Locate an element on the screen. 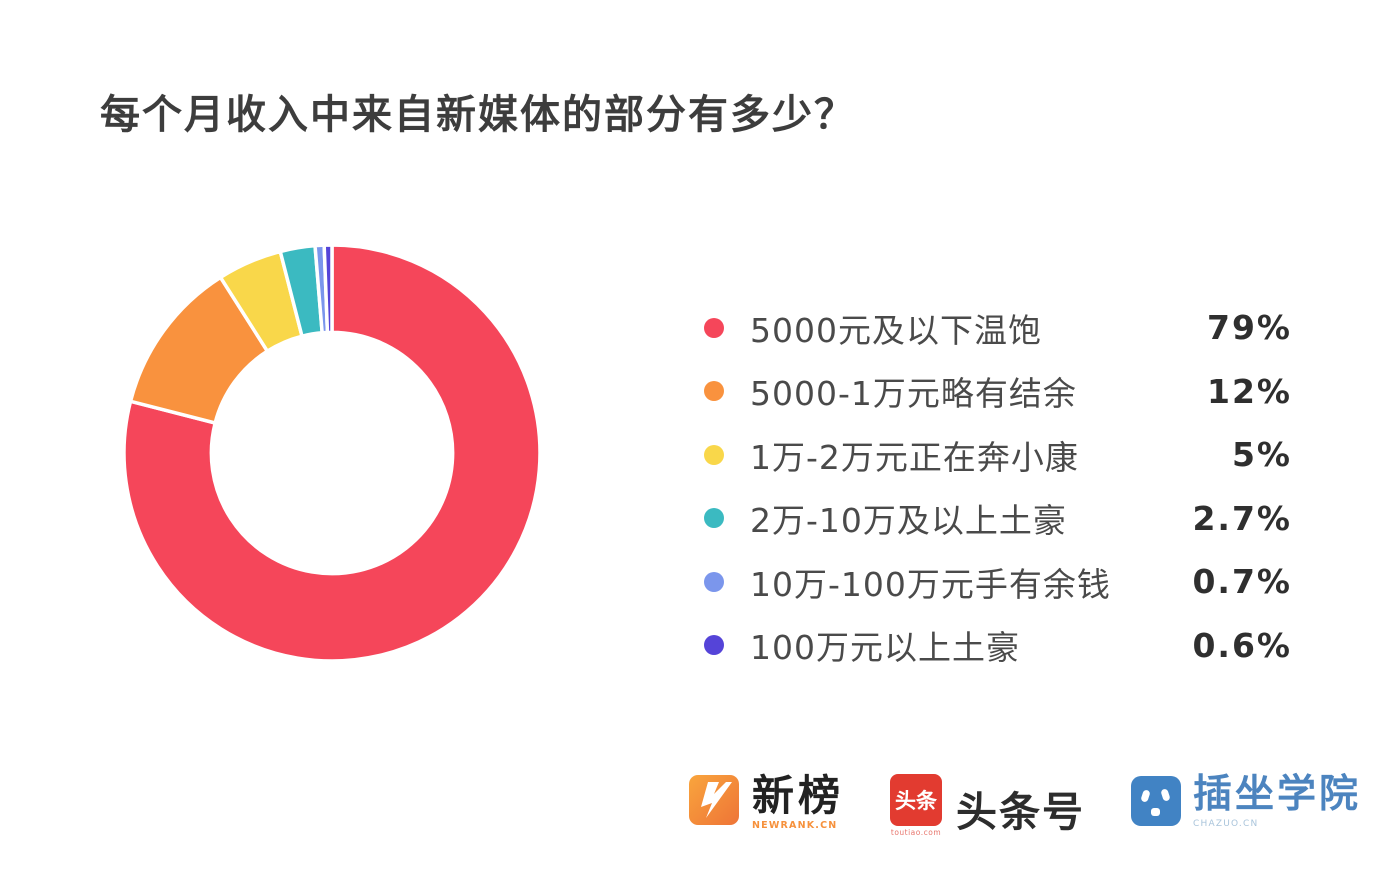 The height and width of the screenshot is (893, 1399). legend-item: 2万-10万及以上土豪 2.7% is located at coordinates (998, 519).